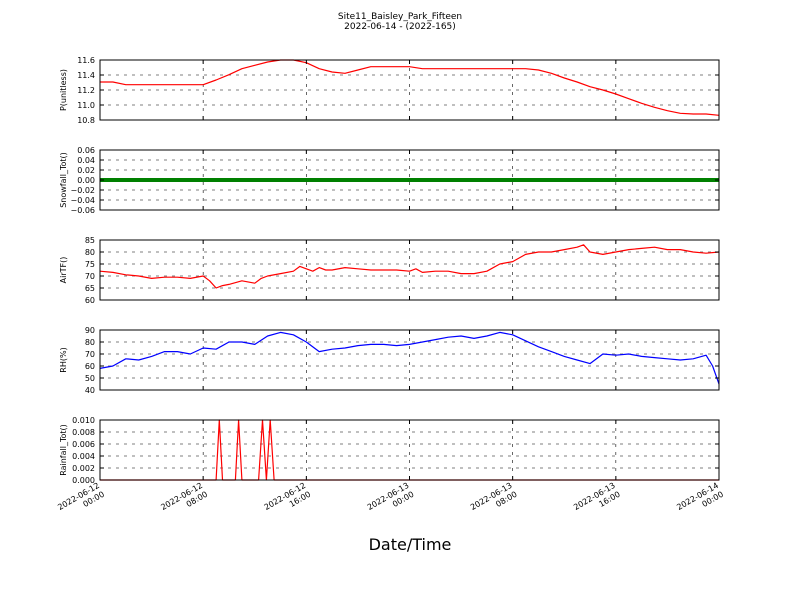 This screenshot has height=604, width=800. Describe the element at coordinates (86, 120) in the screenshot. I see `y-tick-label: 10.8` at that location.